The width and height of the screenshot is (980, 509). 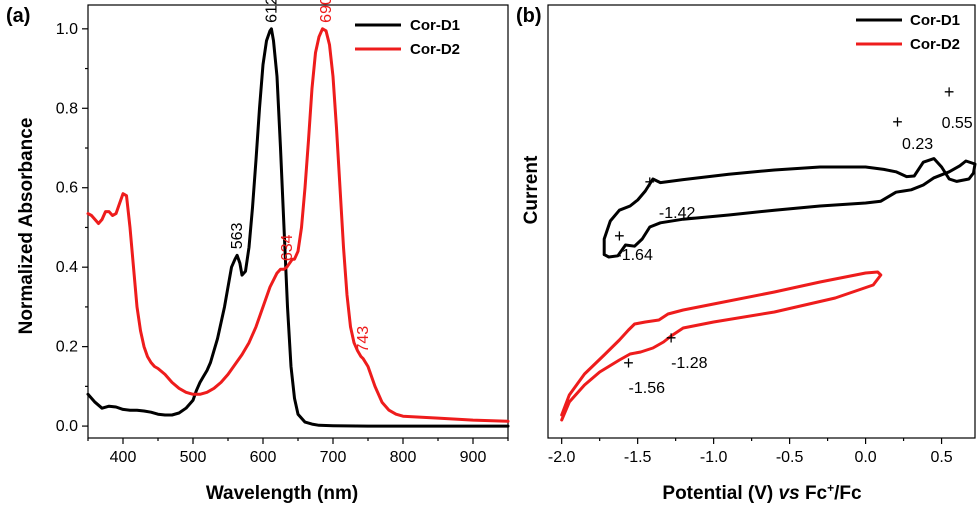 What do you see at coordinates (531, 189) in the screenshot?
I see `panel-b-y-axis-title: Current` at bounding box center [531, 189].